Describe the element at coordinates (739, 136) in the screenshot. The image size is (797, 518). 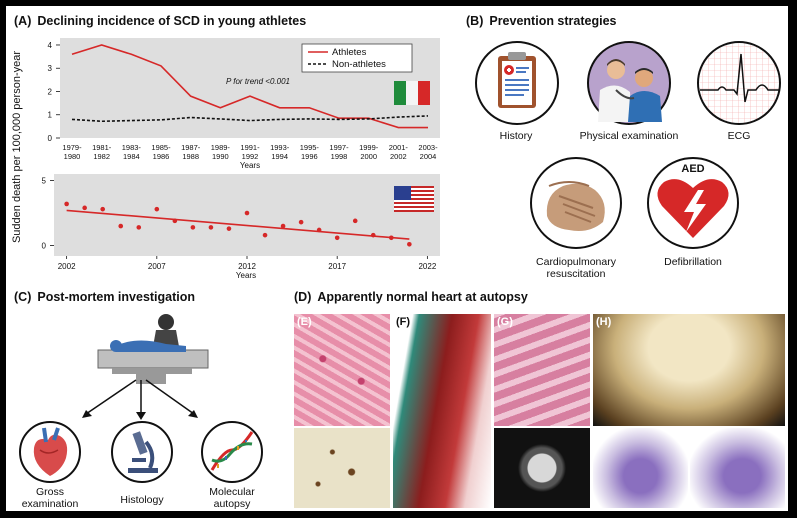
I see `ecg-label: ECG` at that location.